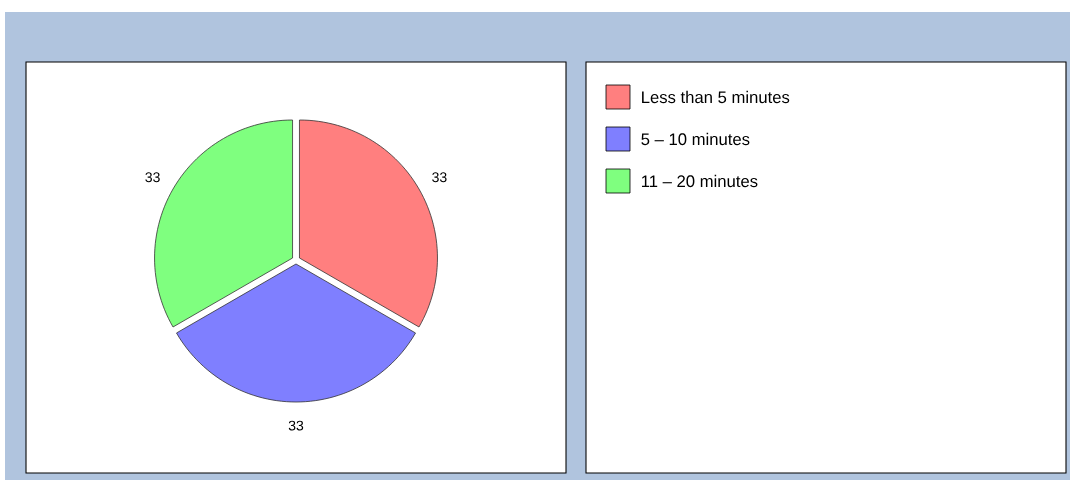 This screenshot has width=1075, height=485. What do you see at coordinates (695, 139) in the screenshot?
I see `legend-label: 5 – 10 minutes` at bounding box center [695, 139].